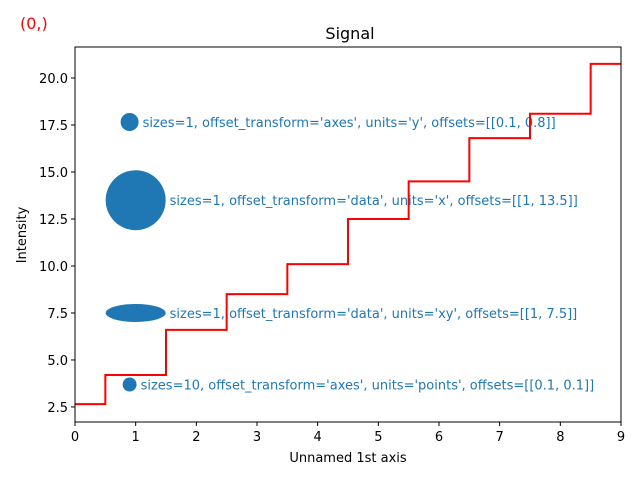 The width and height of the screenshot is (640, 484). I want to click on y-tick-label: 10.0, so click(53, 267).